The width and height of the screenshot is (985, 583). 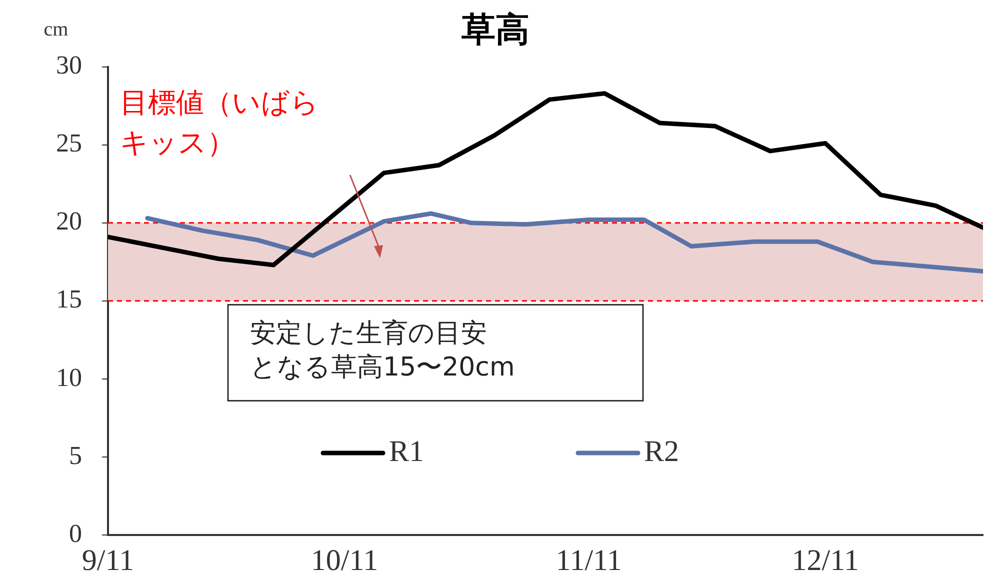 I want to click on y-tick-label: 10, so click(x=69, y=377).